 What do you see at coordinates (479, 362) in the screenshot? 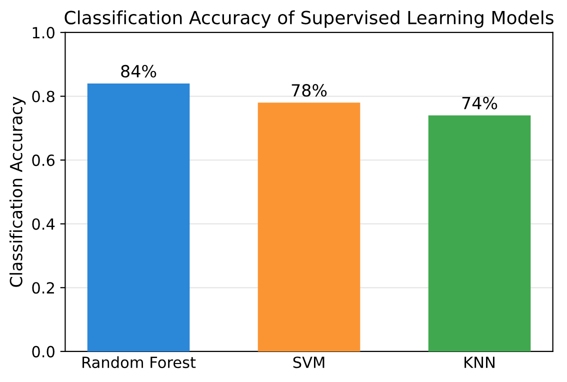
I see `x-tick-label: KNN` at bounding box center [479, 362].